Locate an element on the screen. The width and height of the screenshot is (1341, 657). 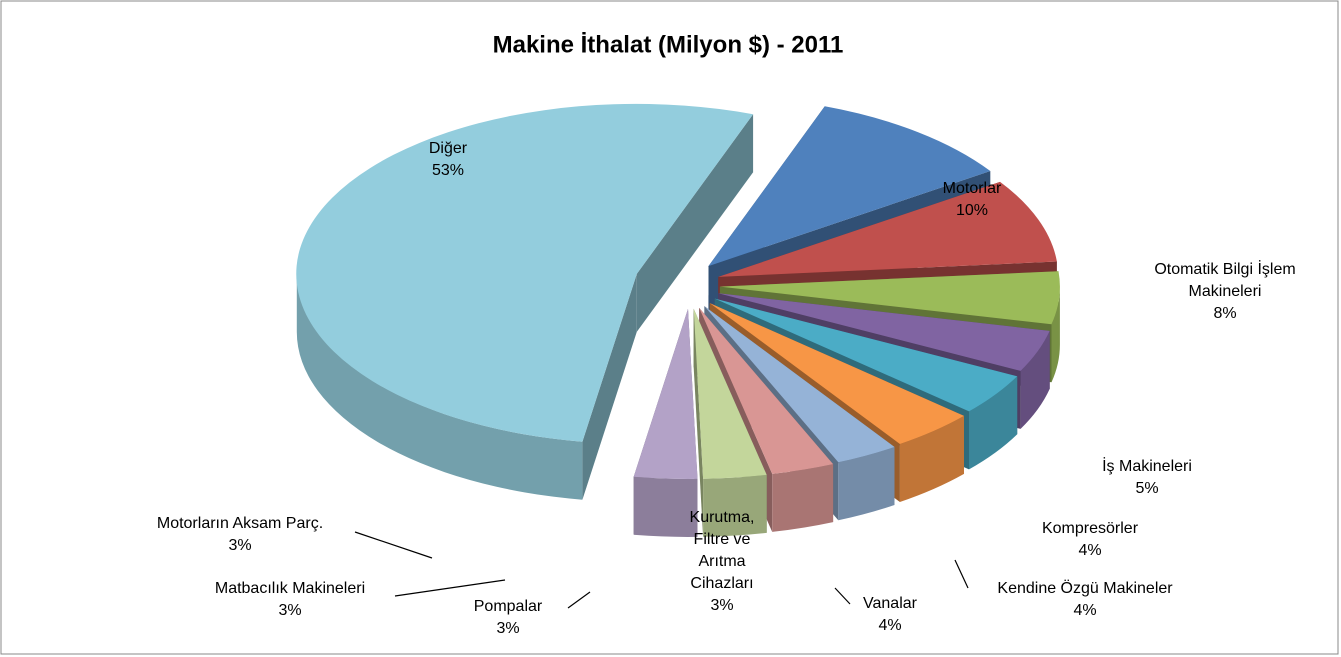
data-label-value: 10% is located at coordinates (972, 210).